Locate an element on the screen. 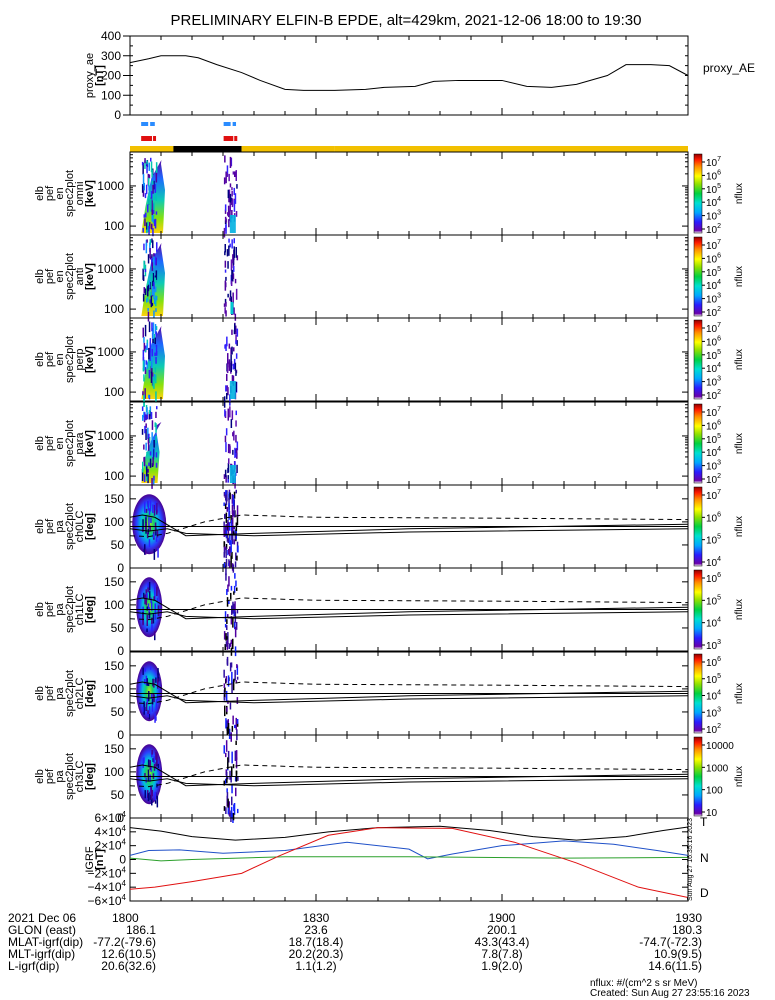 This screenshot has width=775, height=1000. energy-panel-colorbar-title: nflux is located at coordinates (739, 276).